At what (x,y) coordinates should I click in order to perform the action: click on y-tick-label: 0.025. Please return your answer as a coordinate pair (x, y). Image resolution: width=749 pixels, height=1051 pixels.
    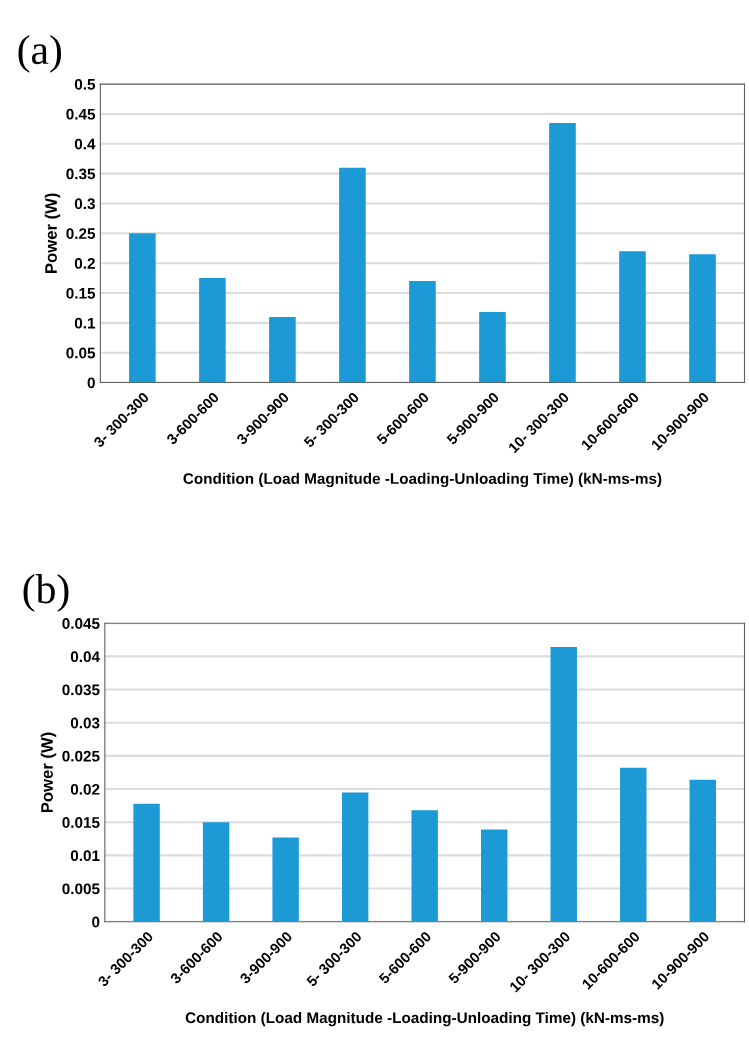
    Looking at the image, I should click on (81, 756).